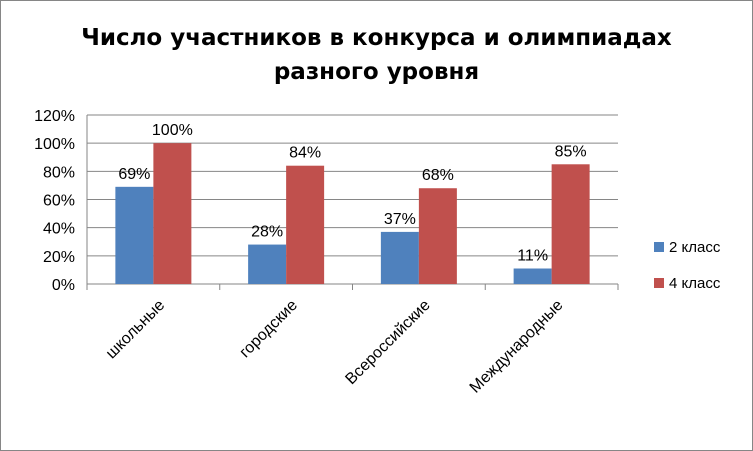 This screenshot has height=451, width=753. I want to click on data-label: 37%, so click(400, 219).